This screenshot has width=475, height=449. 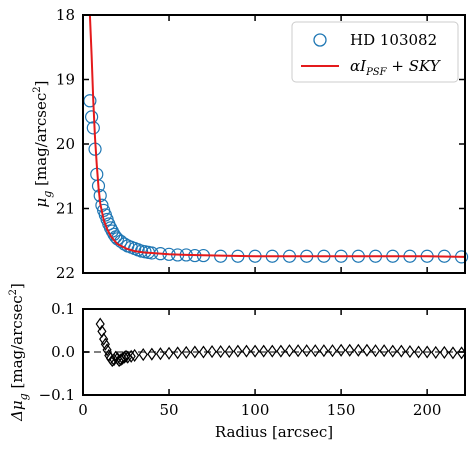 What do you see at coordinates (375, 52) in the screenshot?
I see `legend: HD 103082 αIPSF + SKY` at bounding box center [375, 52].